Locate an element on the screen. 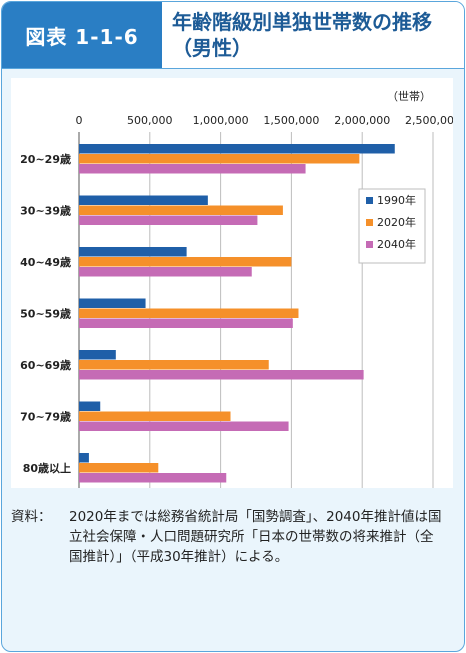  bar-2040年-60~69歳 is located at coordinates (221, 375).